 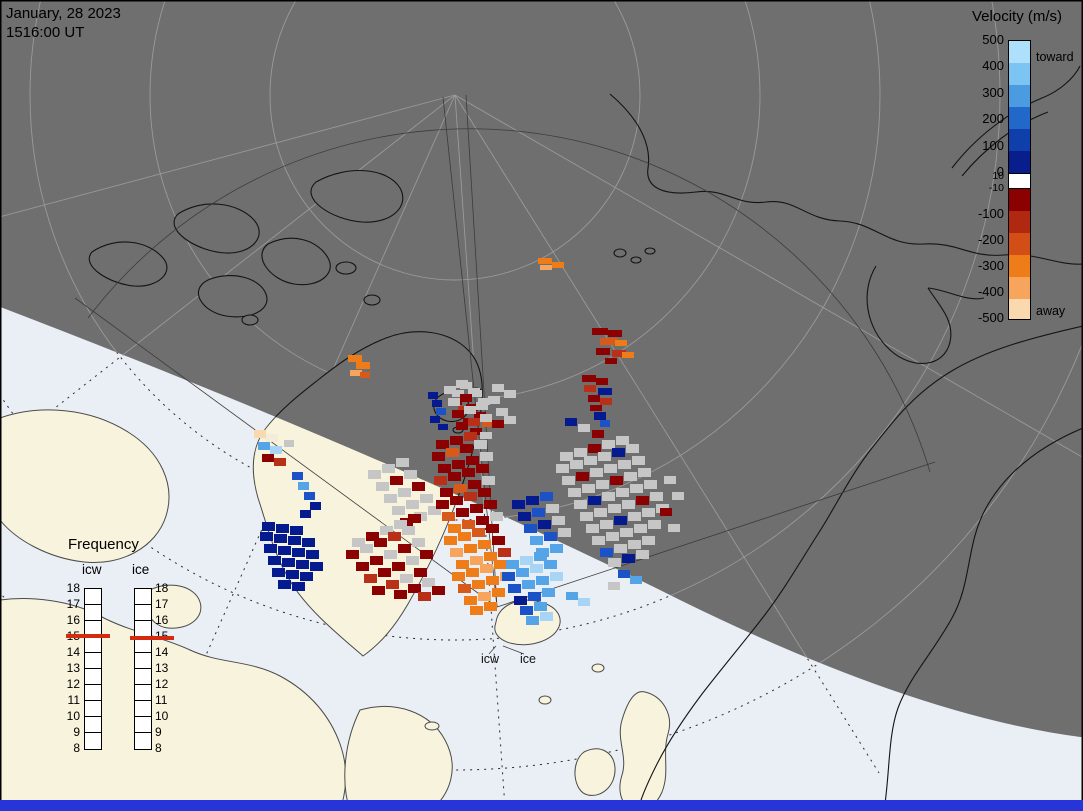 What do you see at coordinates (990, 239) in the screenshot?
I see `velocity-tick: -200` at bounding box center [990, 239].